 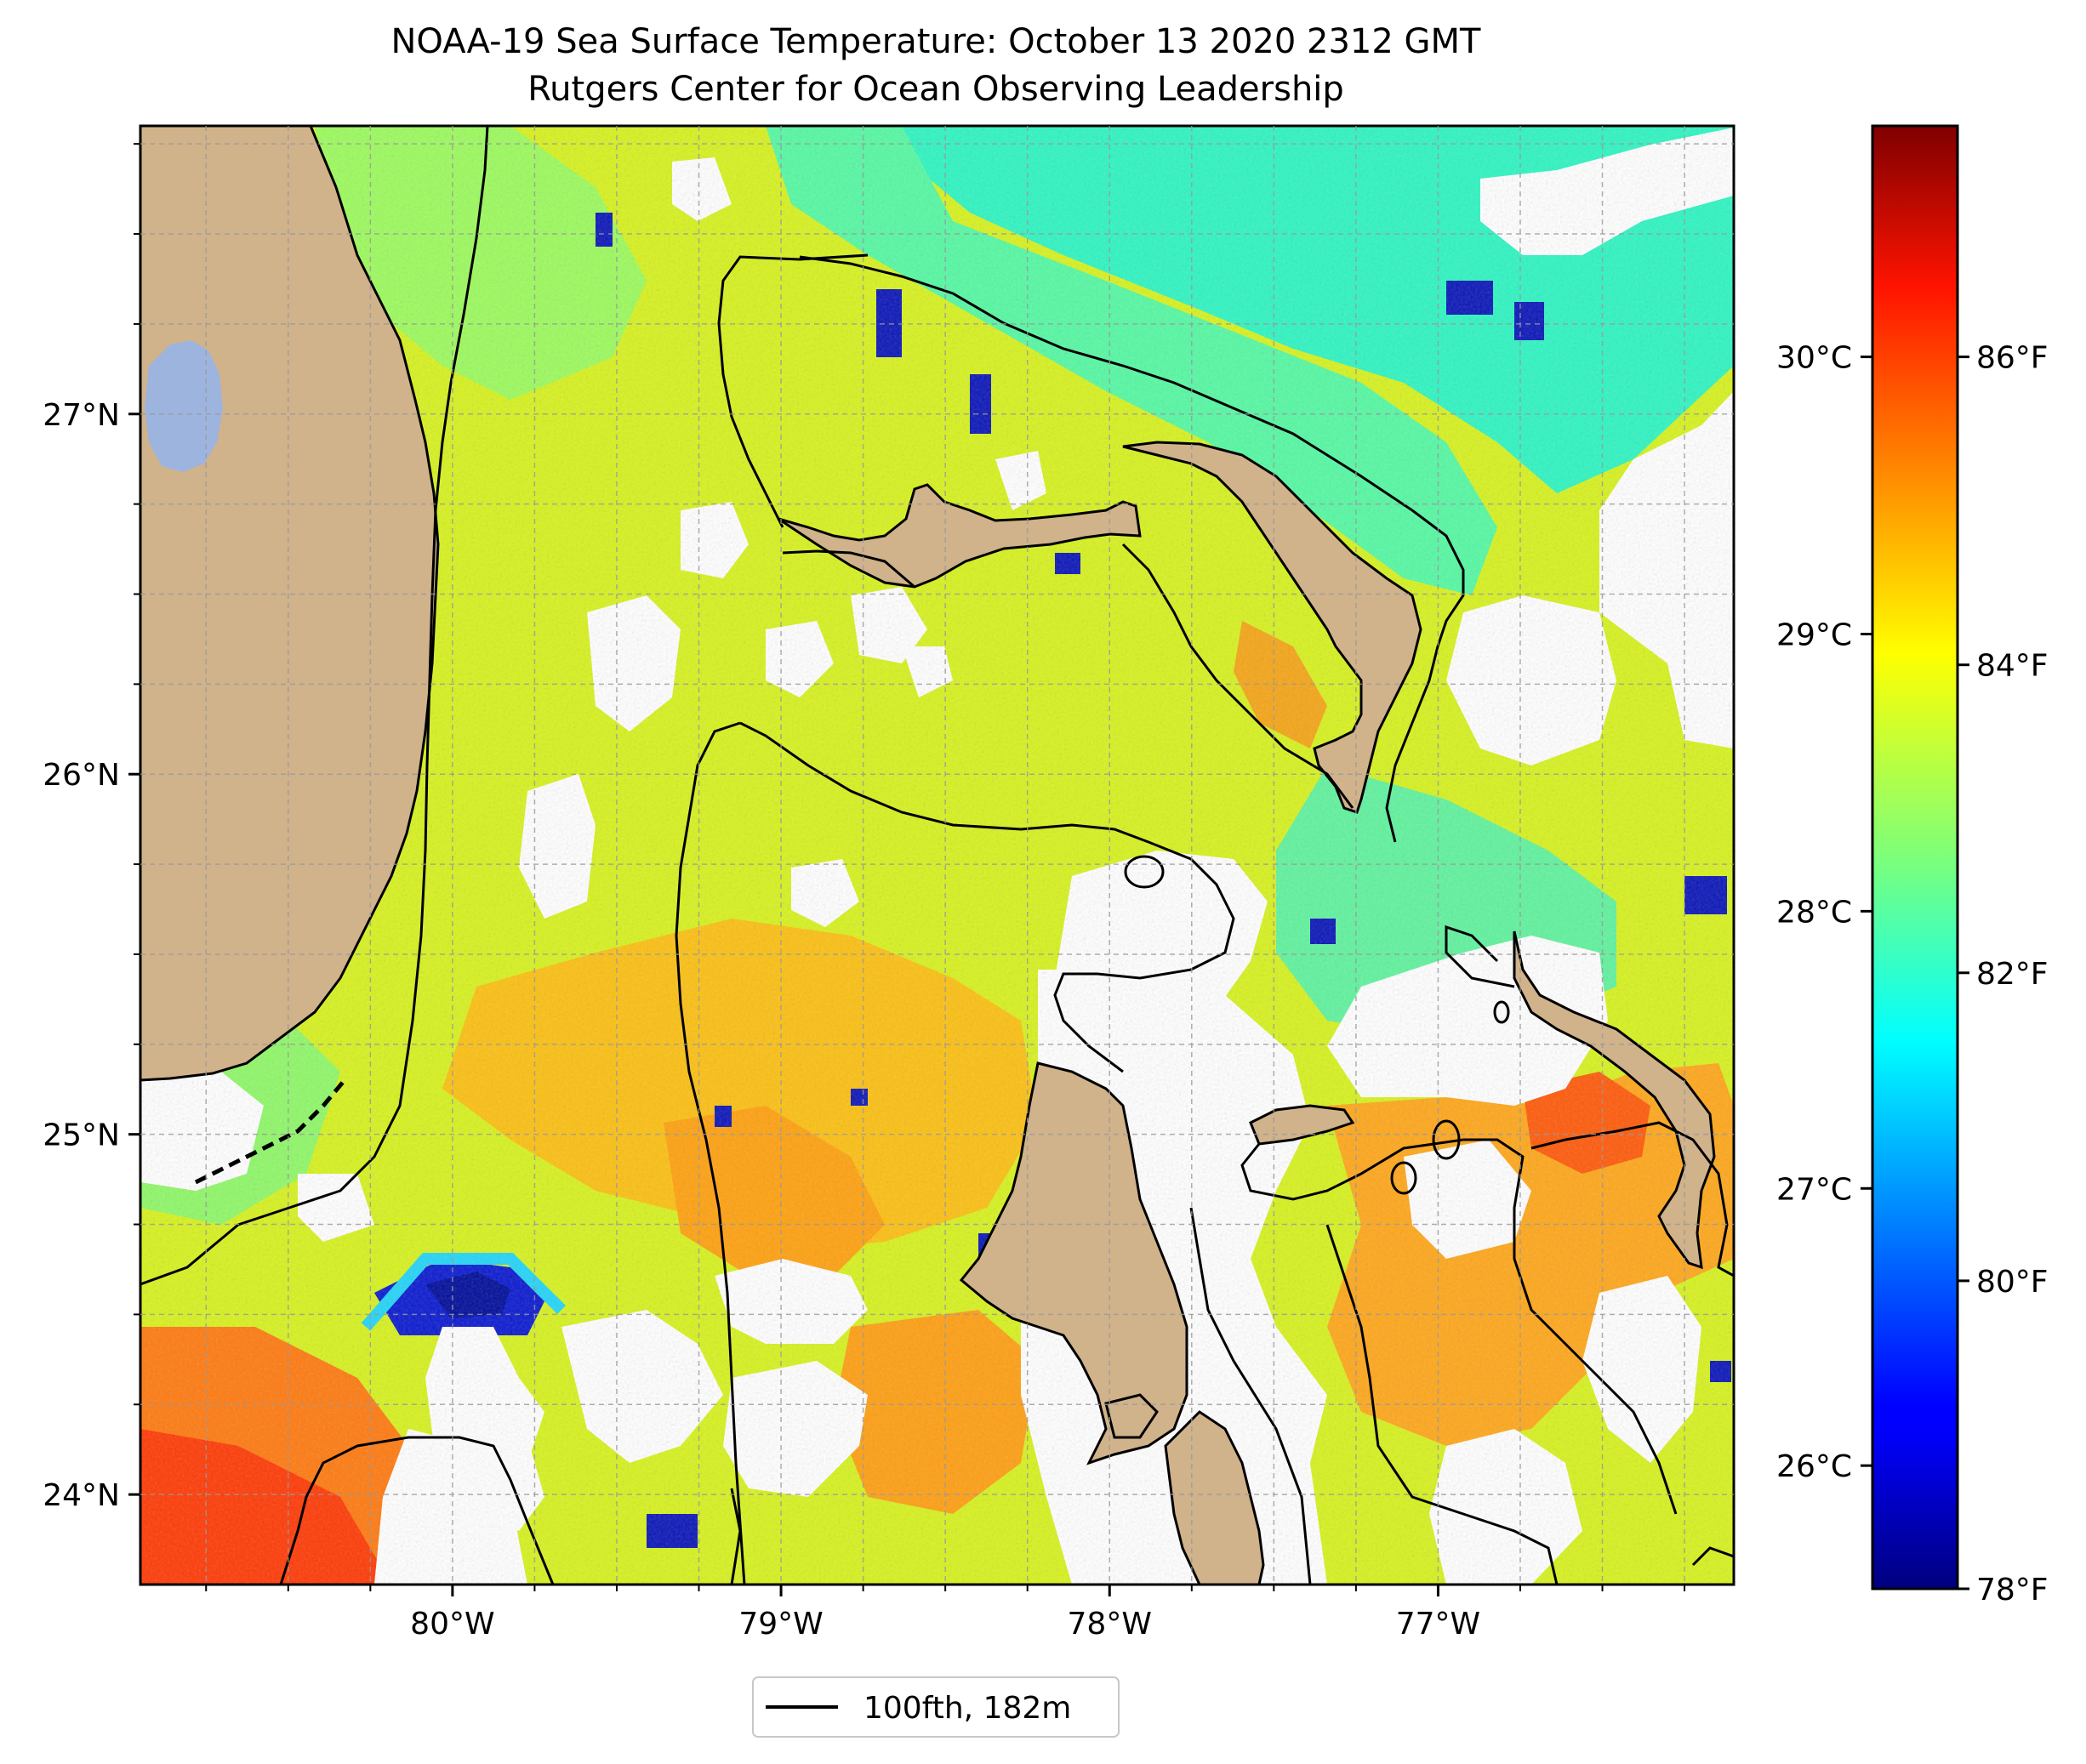 I want to click on fahrenheit-tick-label: 84°F, so click(x=2013, y=666).